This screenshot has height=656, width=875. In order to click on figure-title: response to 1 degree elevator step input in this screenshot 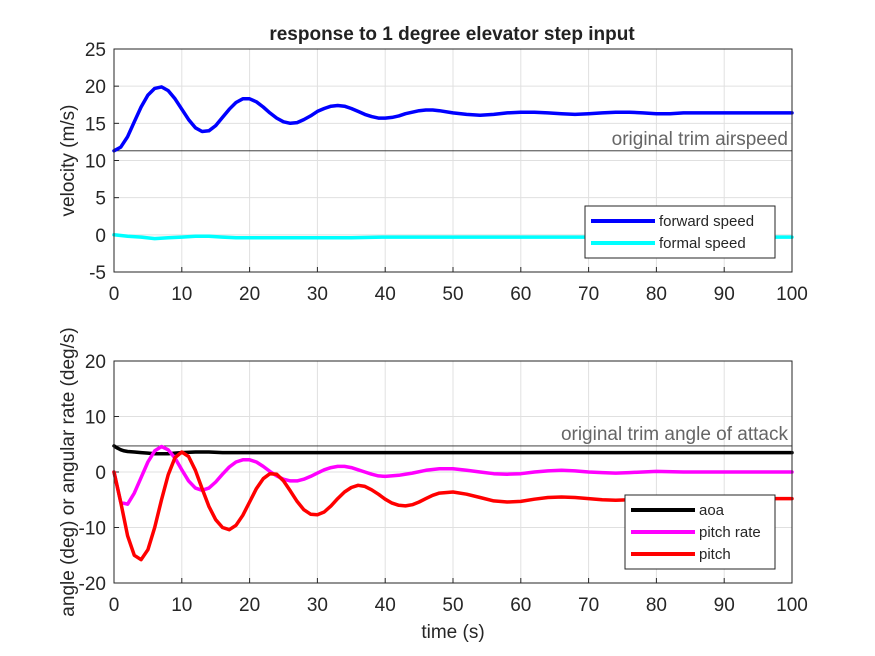, I will do `click(452, 34)`.